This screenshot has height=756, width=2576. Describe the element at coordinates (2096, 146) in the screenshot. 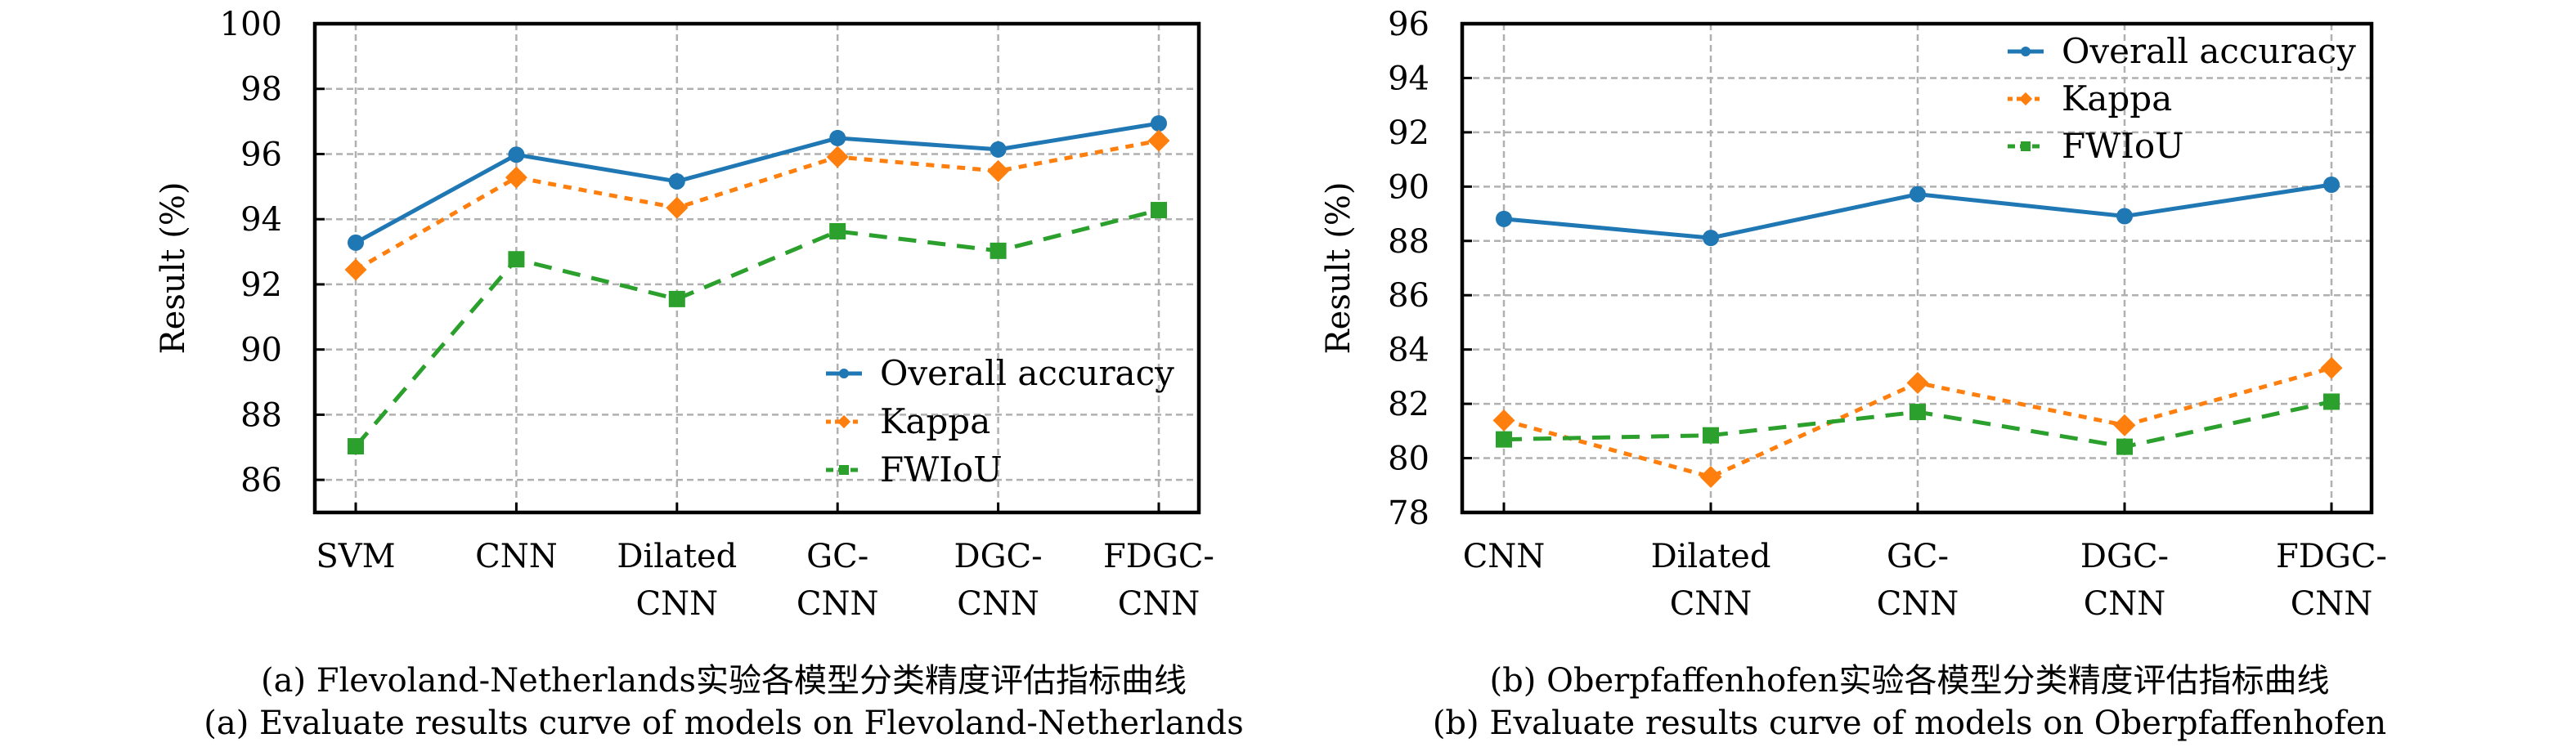

I see `legend-entry: FWIoU` at that location.